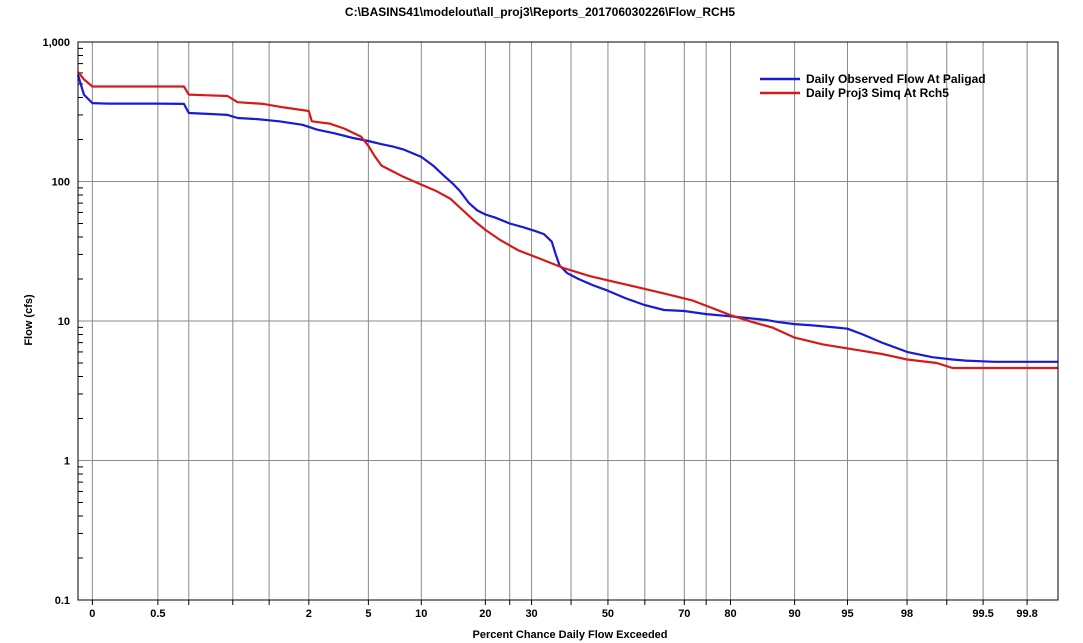 The width and height of the screenshot is (1083, 643). I want to click on x-tick-label: 30, so click(531, 614).